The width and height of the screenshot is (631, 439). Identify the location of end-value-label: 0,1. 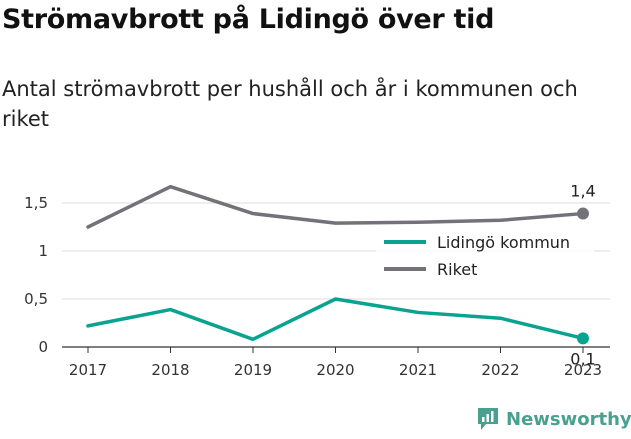
(582, 358).